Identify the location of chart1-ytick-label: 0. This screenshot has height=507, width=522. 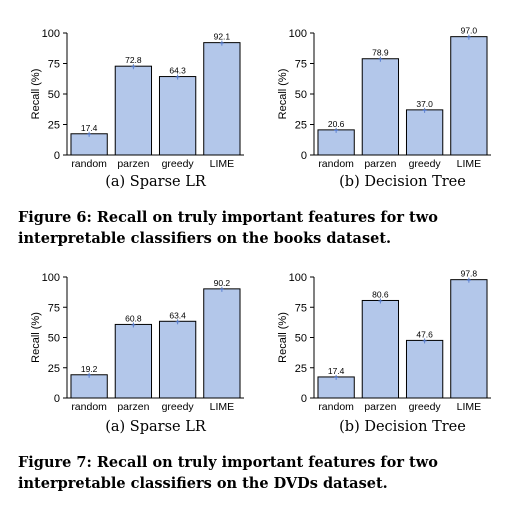
(57, 156).